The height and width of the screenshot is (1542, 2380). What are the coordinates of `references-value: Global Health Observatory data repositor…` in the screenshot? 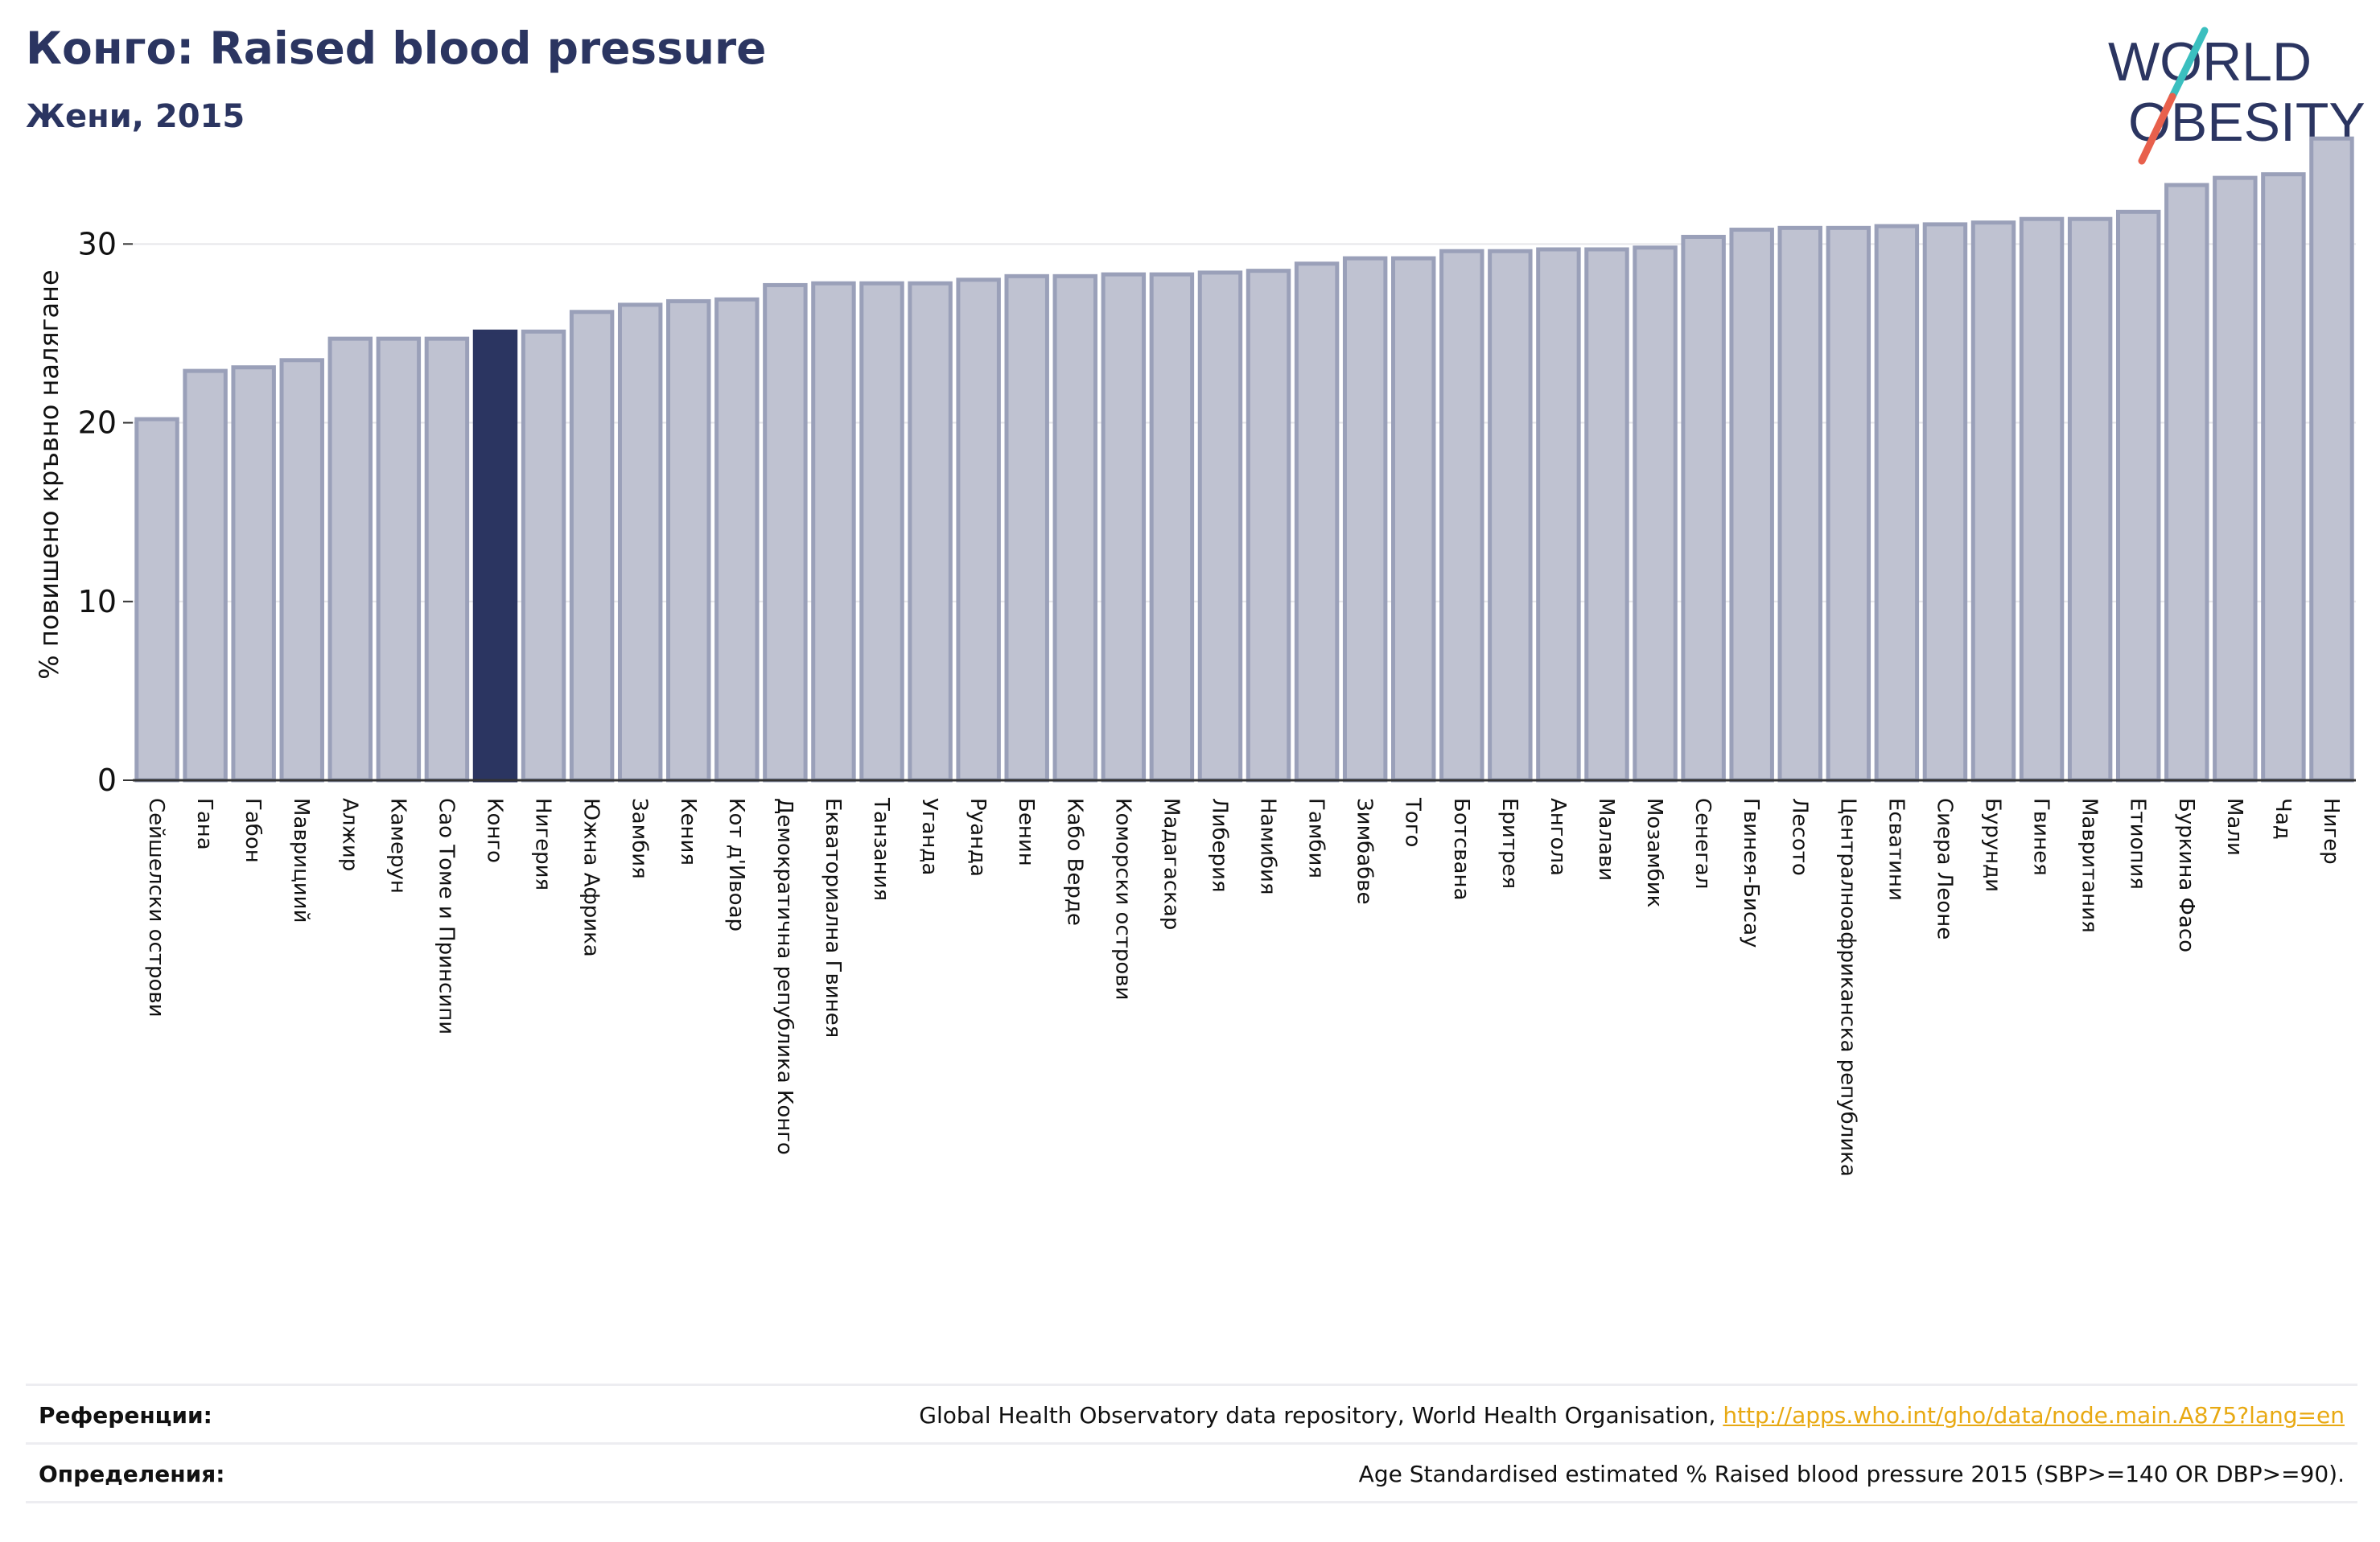 It's located at (1632, 1415).